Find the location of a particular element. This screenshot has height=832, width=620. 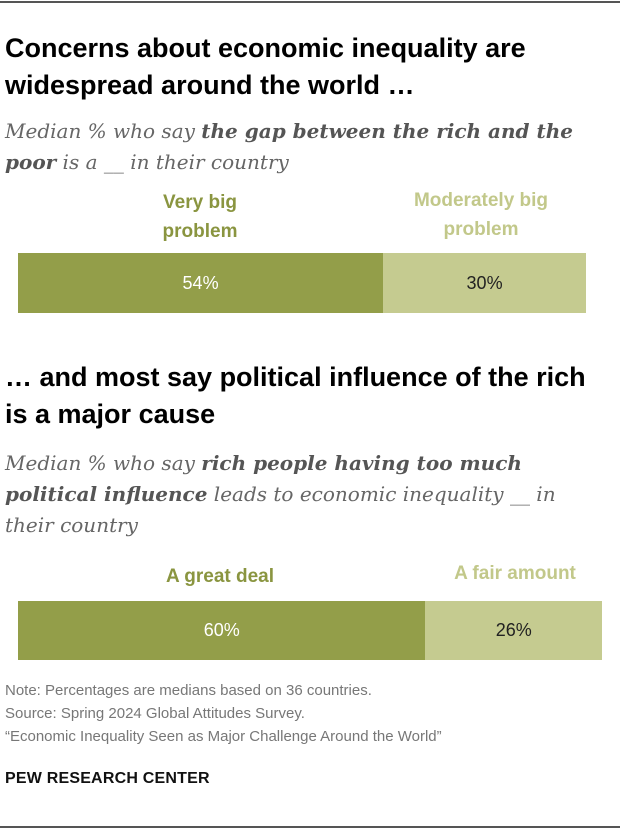

bar-segment-a-great-deal: 60% is located at coordinates (222, 630).